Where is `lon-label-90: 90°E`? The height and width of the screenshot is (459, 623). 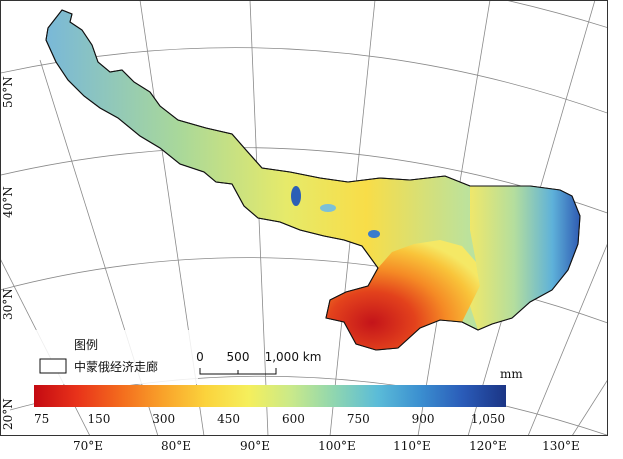 lon-label-90: 90°E is located at coordinates (255, 446).